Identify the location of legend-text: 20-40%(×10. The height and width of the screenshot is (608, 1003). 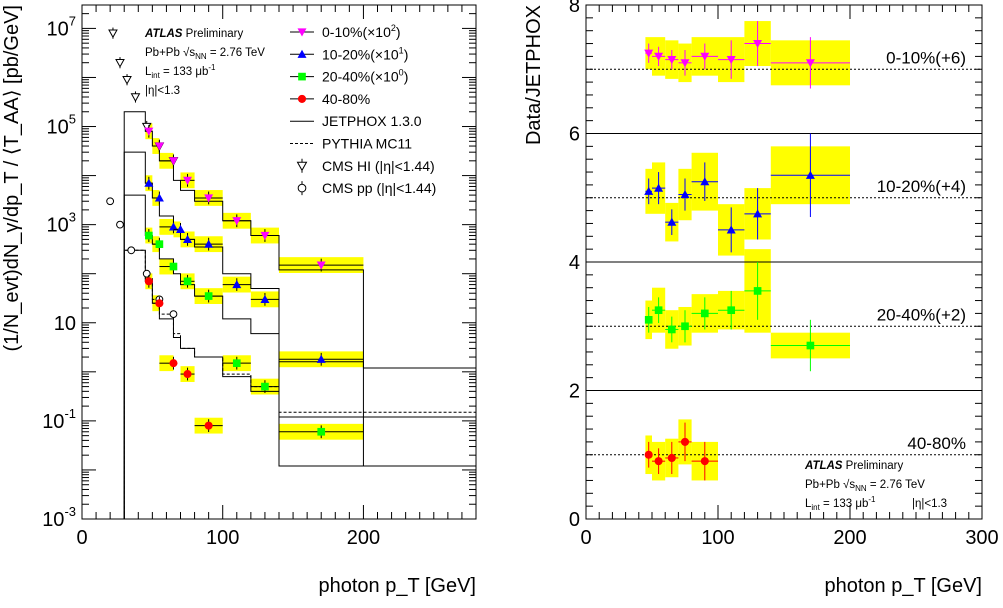
(360, 77).